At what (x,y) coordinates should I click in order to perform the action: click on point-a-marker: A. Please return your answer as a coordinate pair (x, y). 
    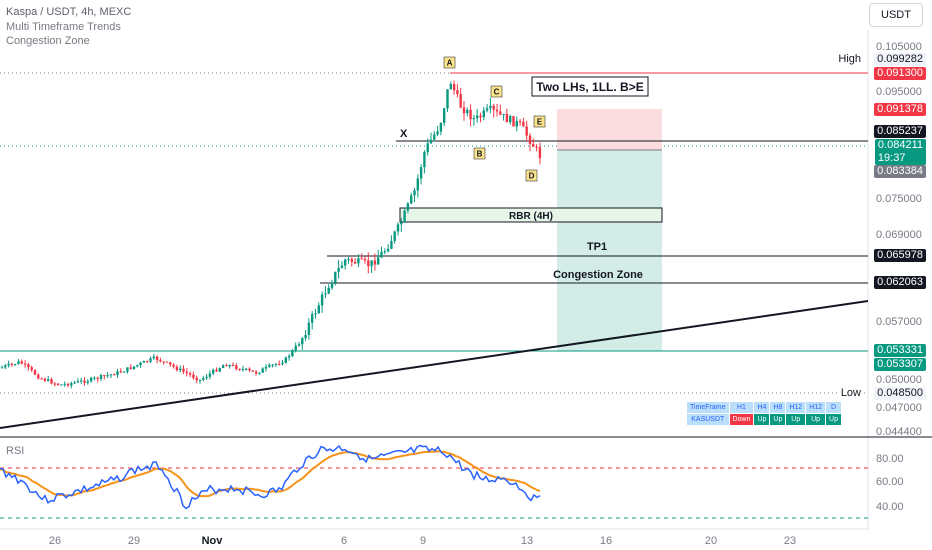
    Looking at the image, I should click on (449, 62).